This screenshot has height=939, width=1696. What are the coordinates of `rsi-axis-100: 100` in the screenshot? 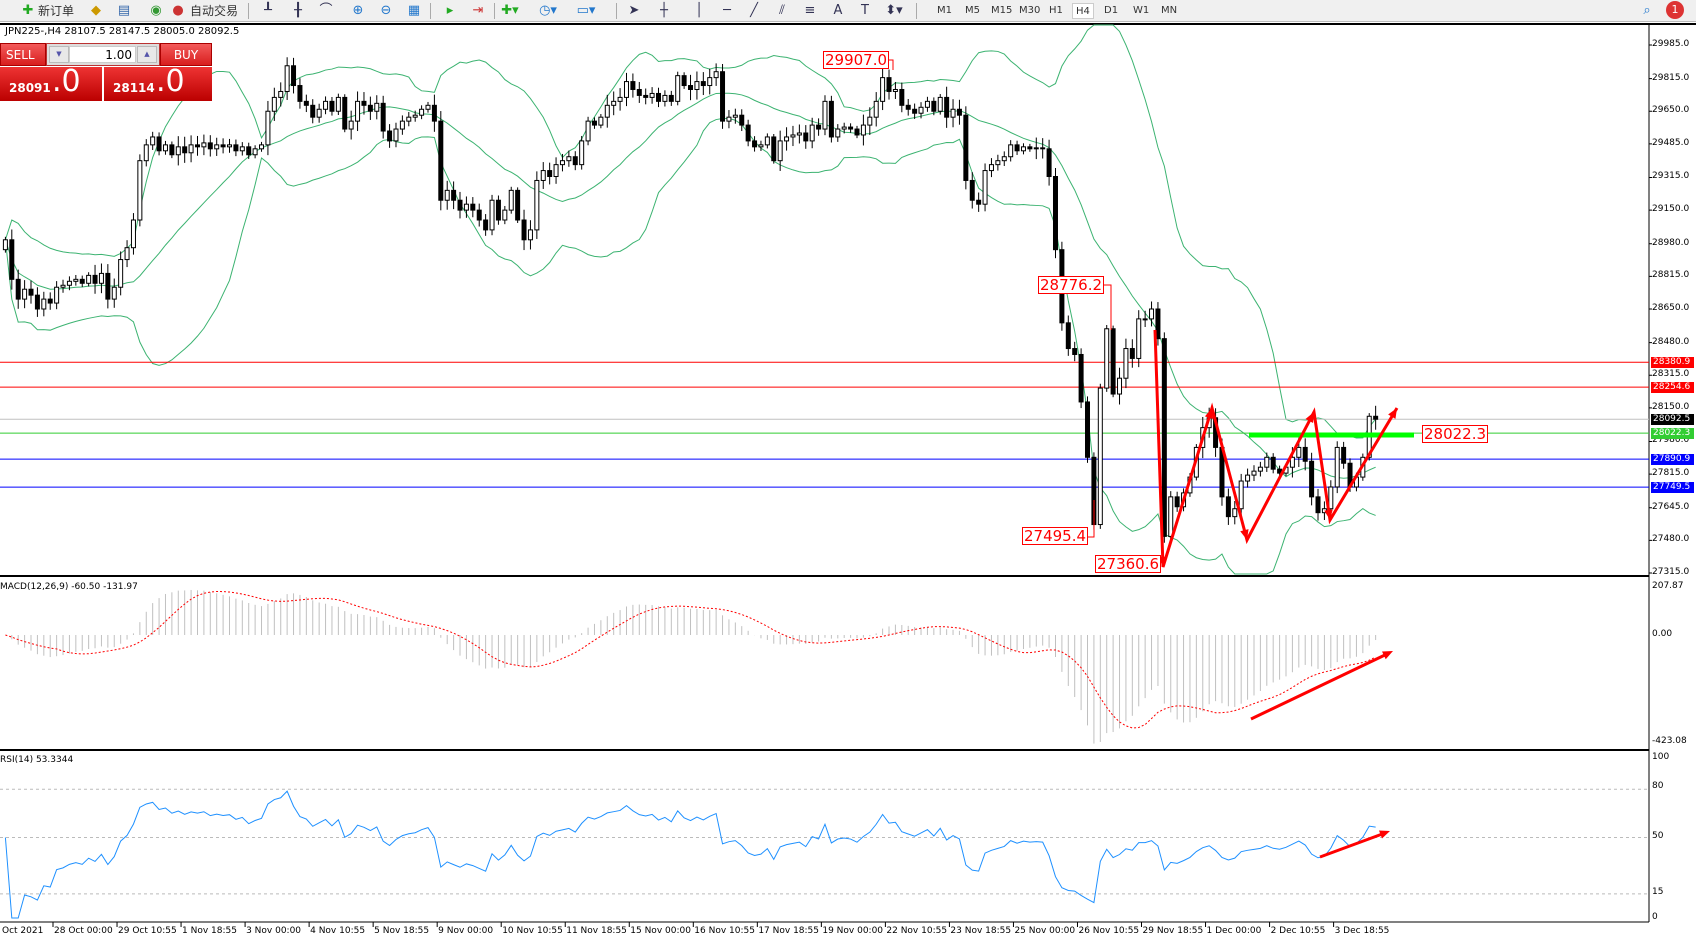 It's located at (1661, 757).